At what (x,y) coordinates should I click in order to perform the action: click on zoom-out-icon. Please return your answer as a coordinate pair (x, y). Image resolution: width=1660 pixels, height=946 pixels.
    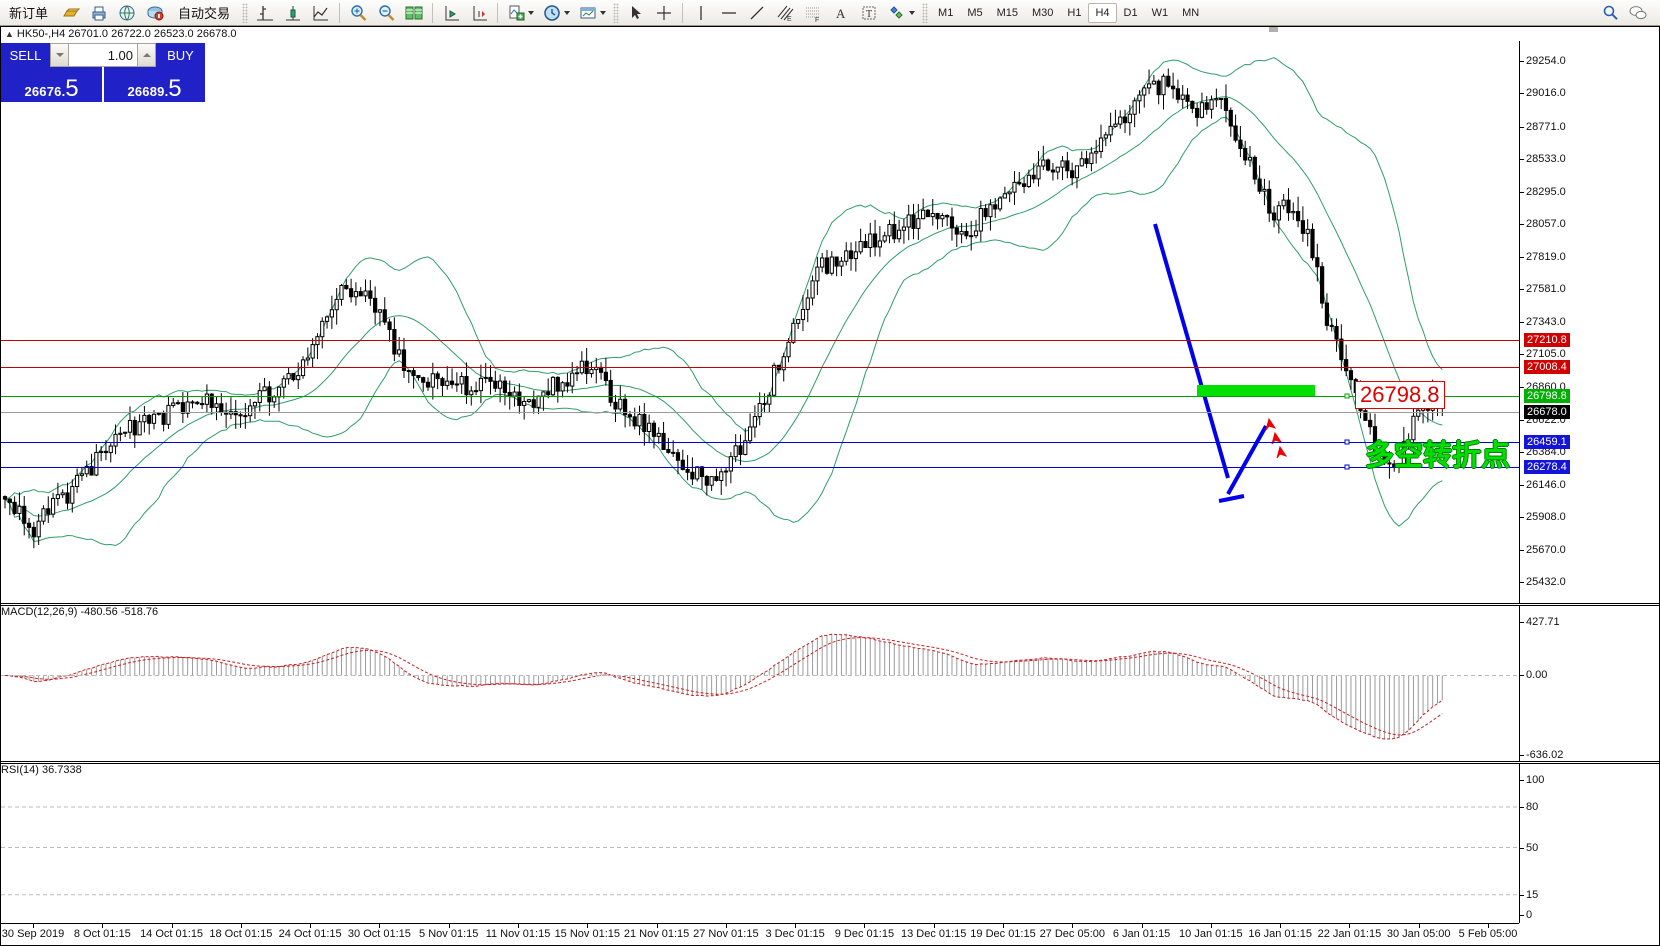
    Looking at the image, I should click on (386, 13).